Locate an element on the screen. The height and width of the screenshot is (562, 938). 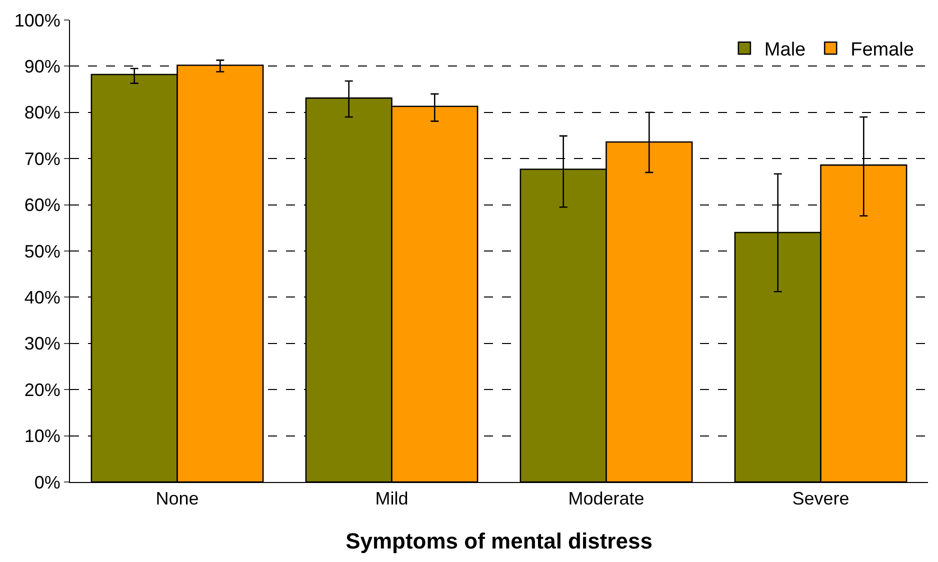
y-tick-label: 50% is located at coordinates (42, 251).